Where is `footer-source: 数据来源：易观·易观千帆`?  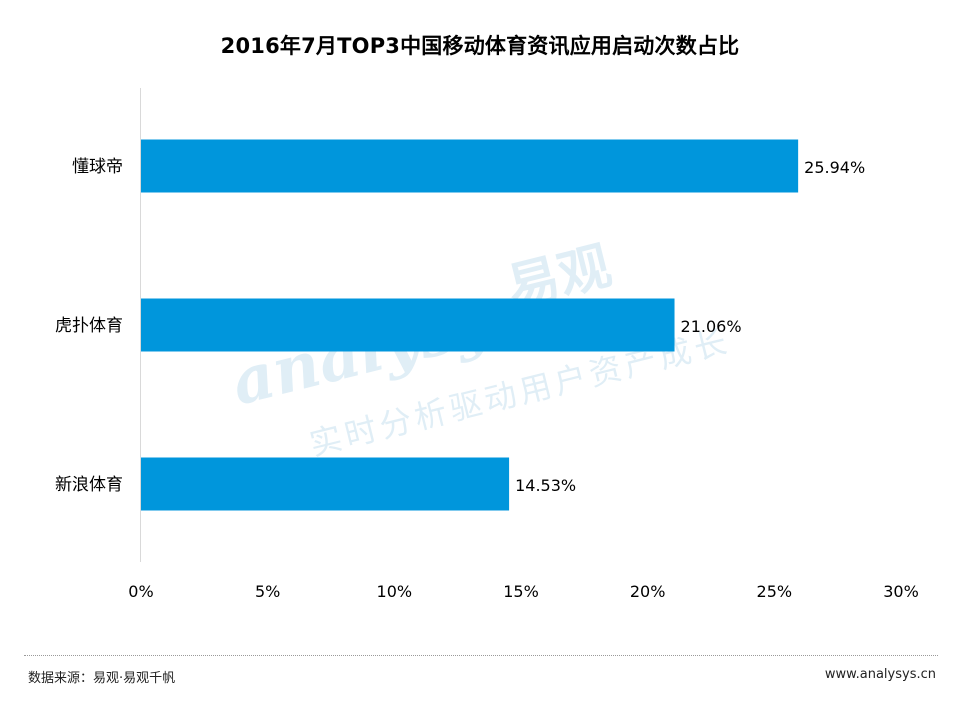
footer-source: 数据来源：易观·易观千帆 is located at coordinates (102, 678).